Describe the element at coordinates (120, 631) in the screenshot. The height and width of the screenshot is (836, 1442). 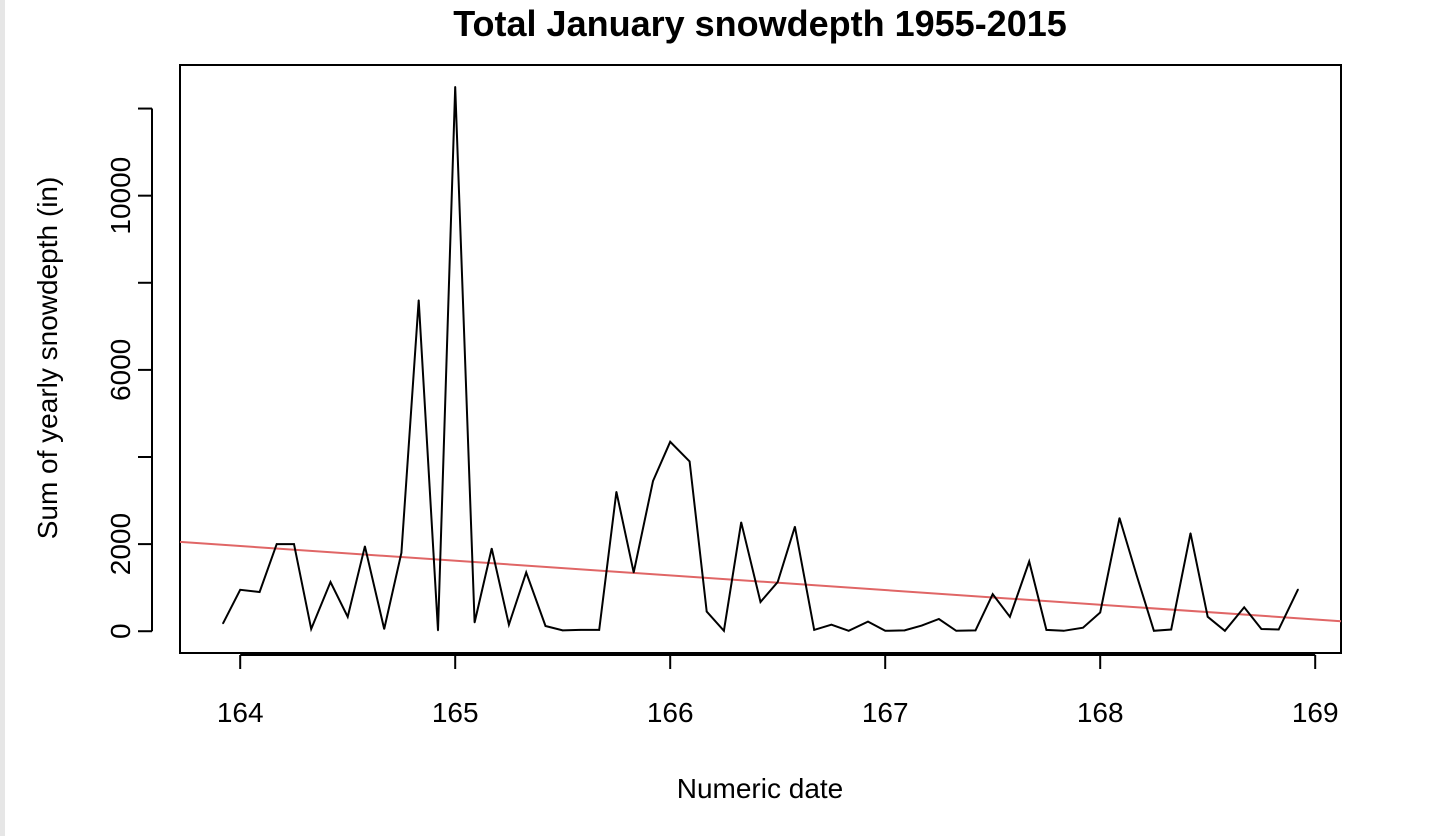
I see `y-tick-label-0: 0` at that location.